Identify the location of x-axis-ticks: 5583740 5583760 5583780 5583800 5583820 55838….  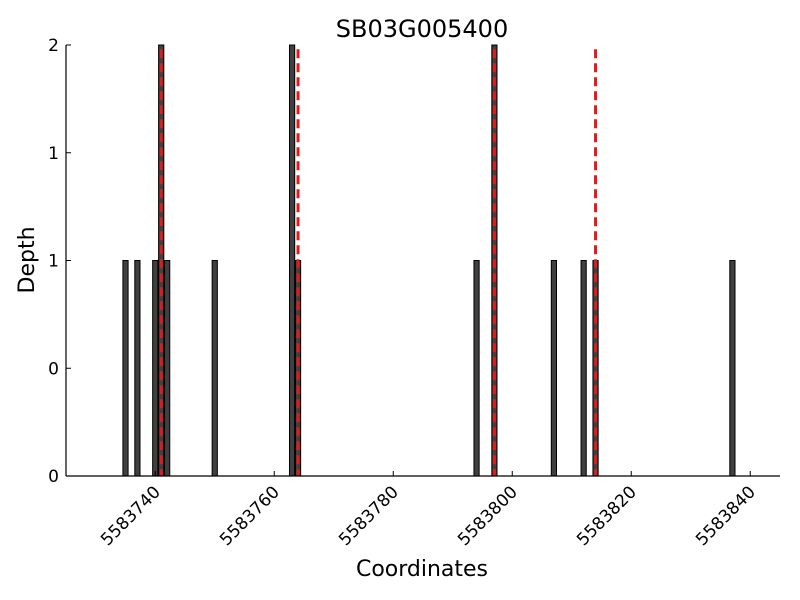
(428, 510).